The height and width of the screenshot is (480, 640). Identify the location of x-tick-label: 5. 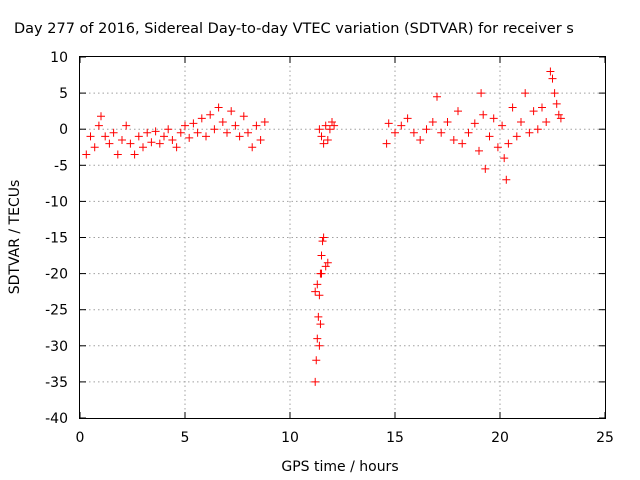
(185, 438).